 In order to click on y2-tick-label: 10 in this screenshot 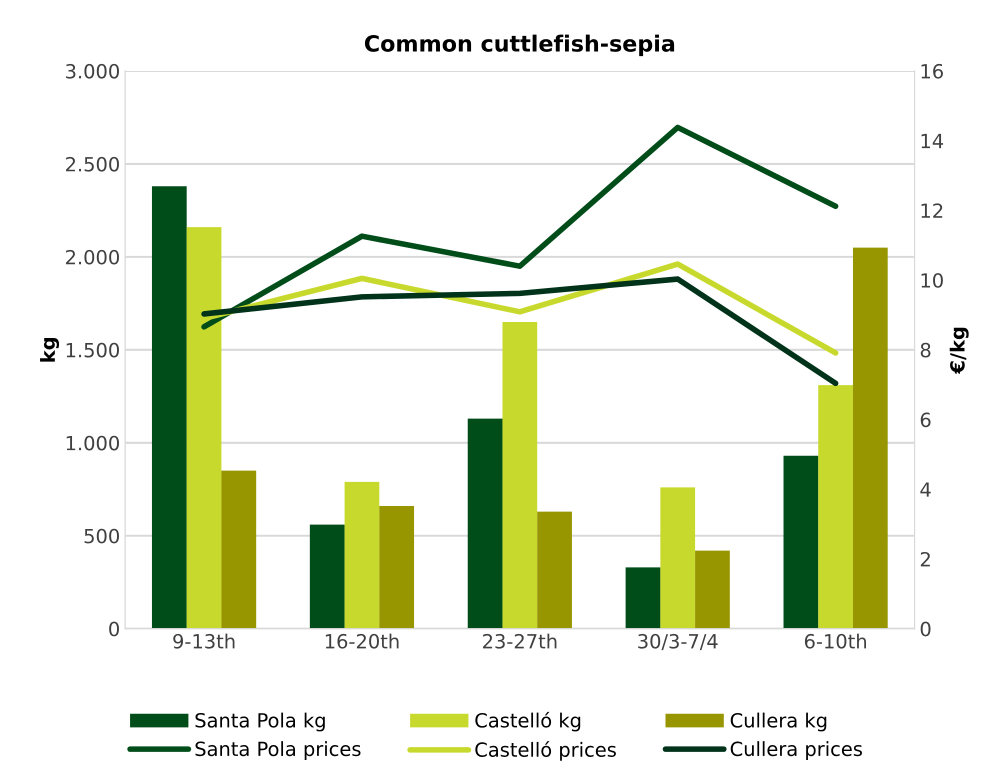, I will do `click(932, 280)`.